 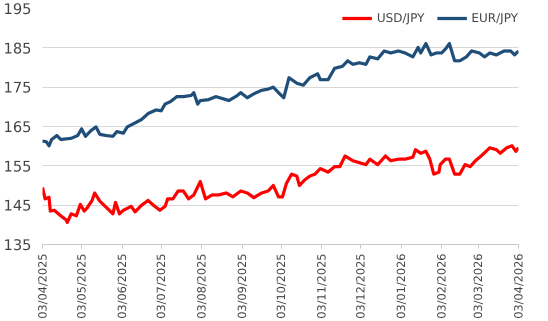 What do you see at coordinates (18, 9) in the screenshot?
I see `y-tick-label: 195` at bounding box center [18, 9].